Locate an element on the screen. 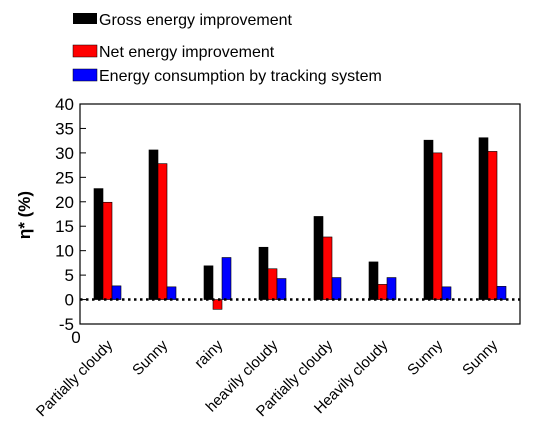  legend-item-net: Net energy improvement is located at coordinates (173, 52).